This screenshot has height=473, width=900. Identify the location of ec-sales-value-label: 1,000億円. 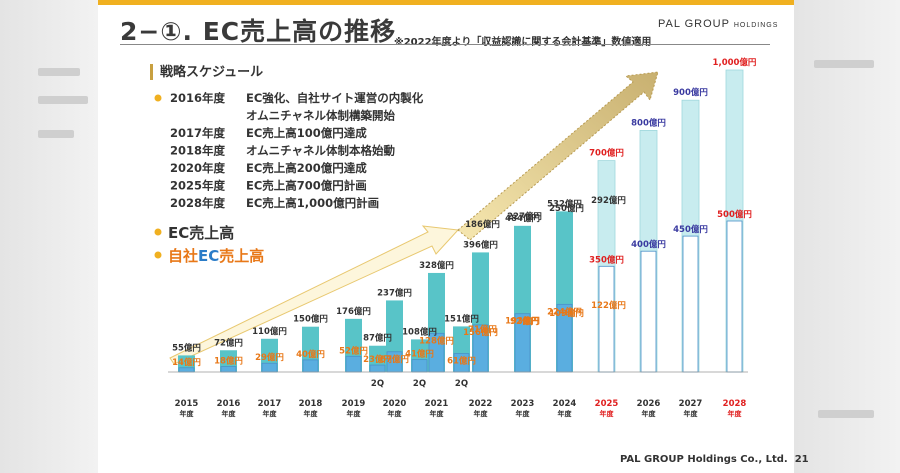
(735, 62).